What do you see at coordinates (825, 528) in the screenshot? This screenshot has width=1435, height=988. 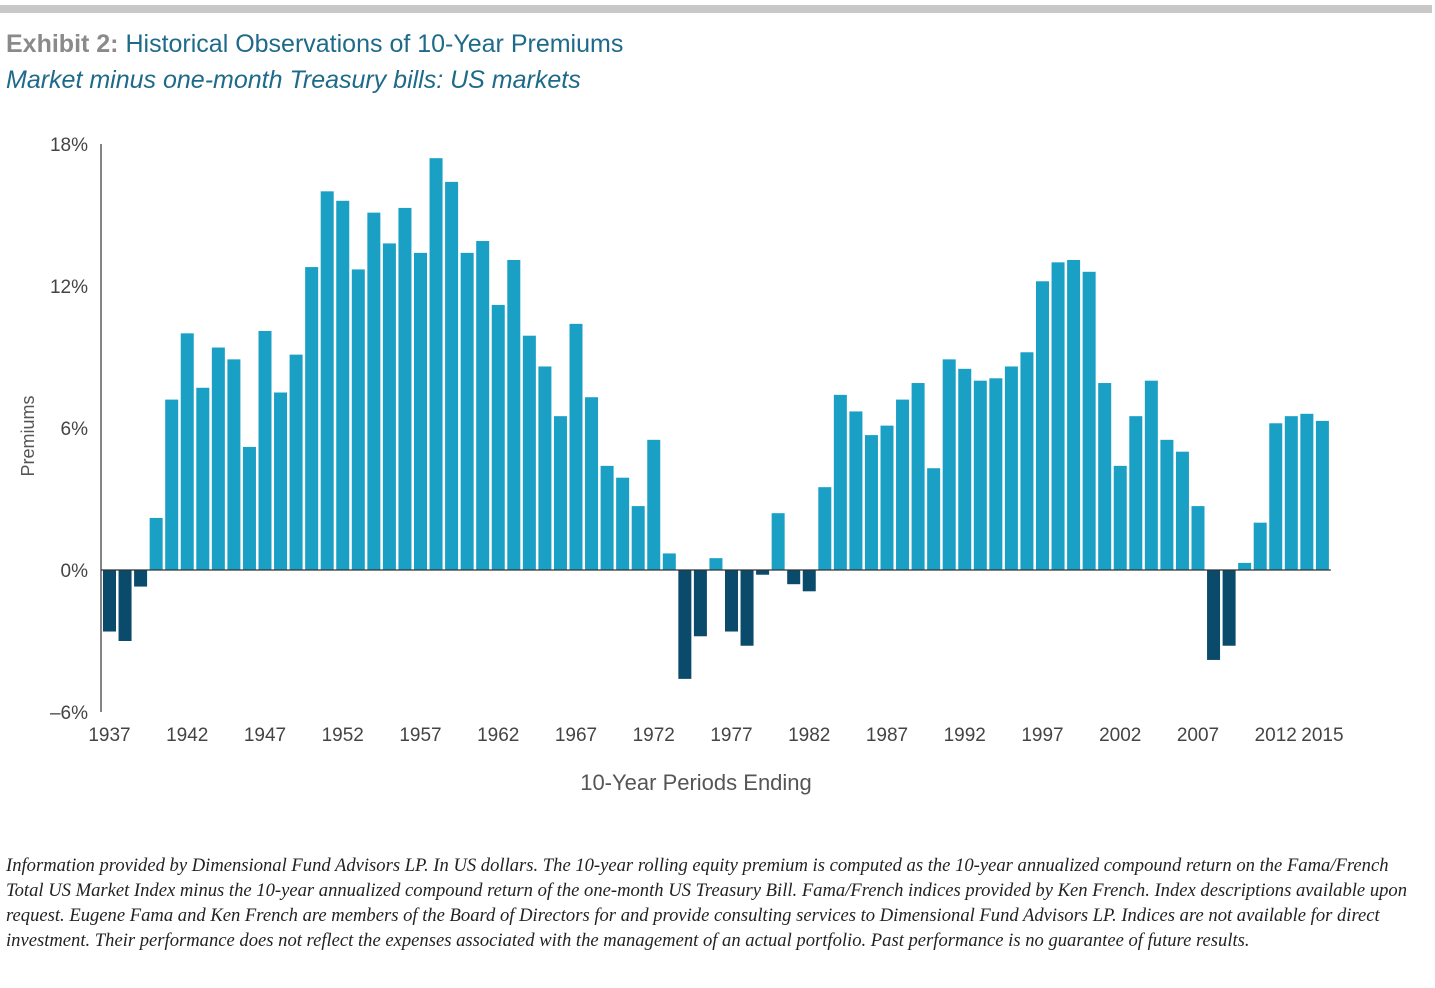 I see `bar-1983` at bounding box center [825, 528].